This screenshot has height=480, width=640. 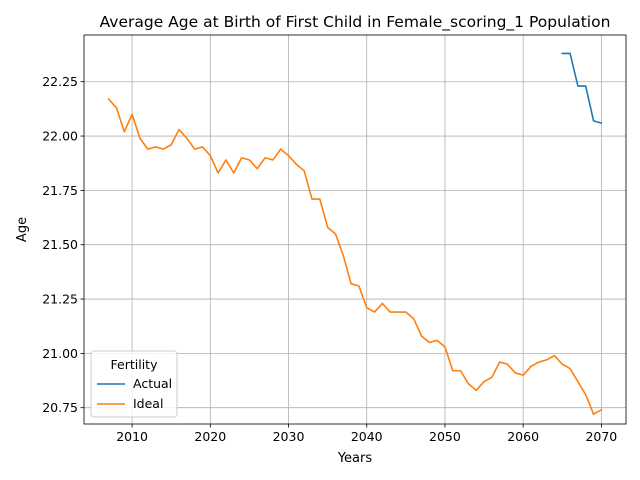 I want to click on legend-items: Actual Ideal, so click(x=134, y=393).